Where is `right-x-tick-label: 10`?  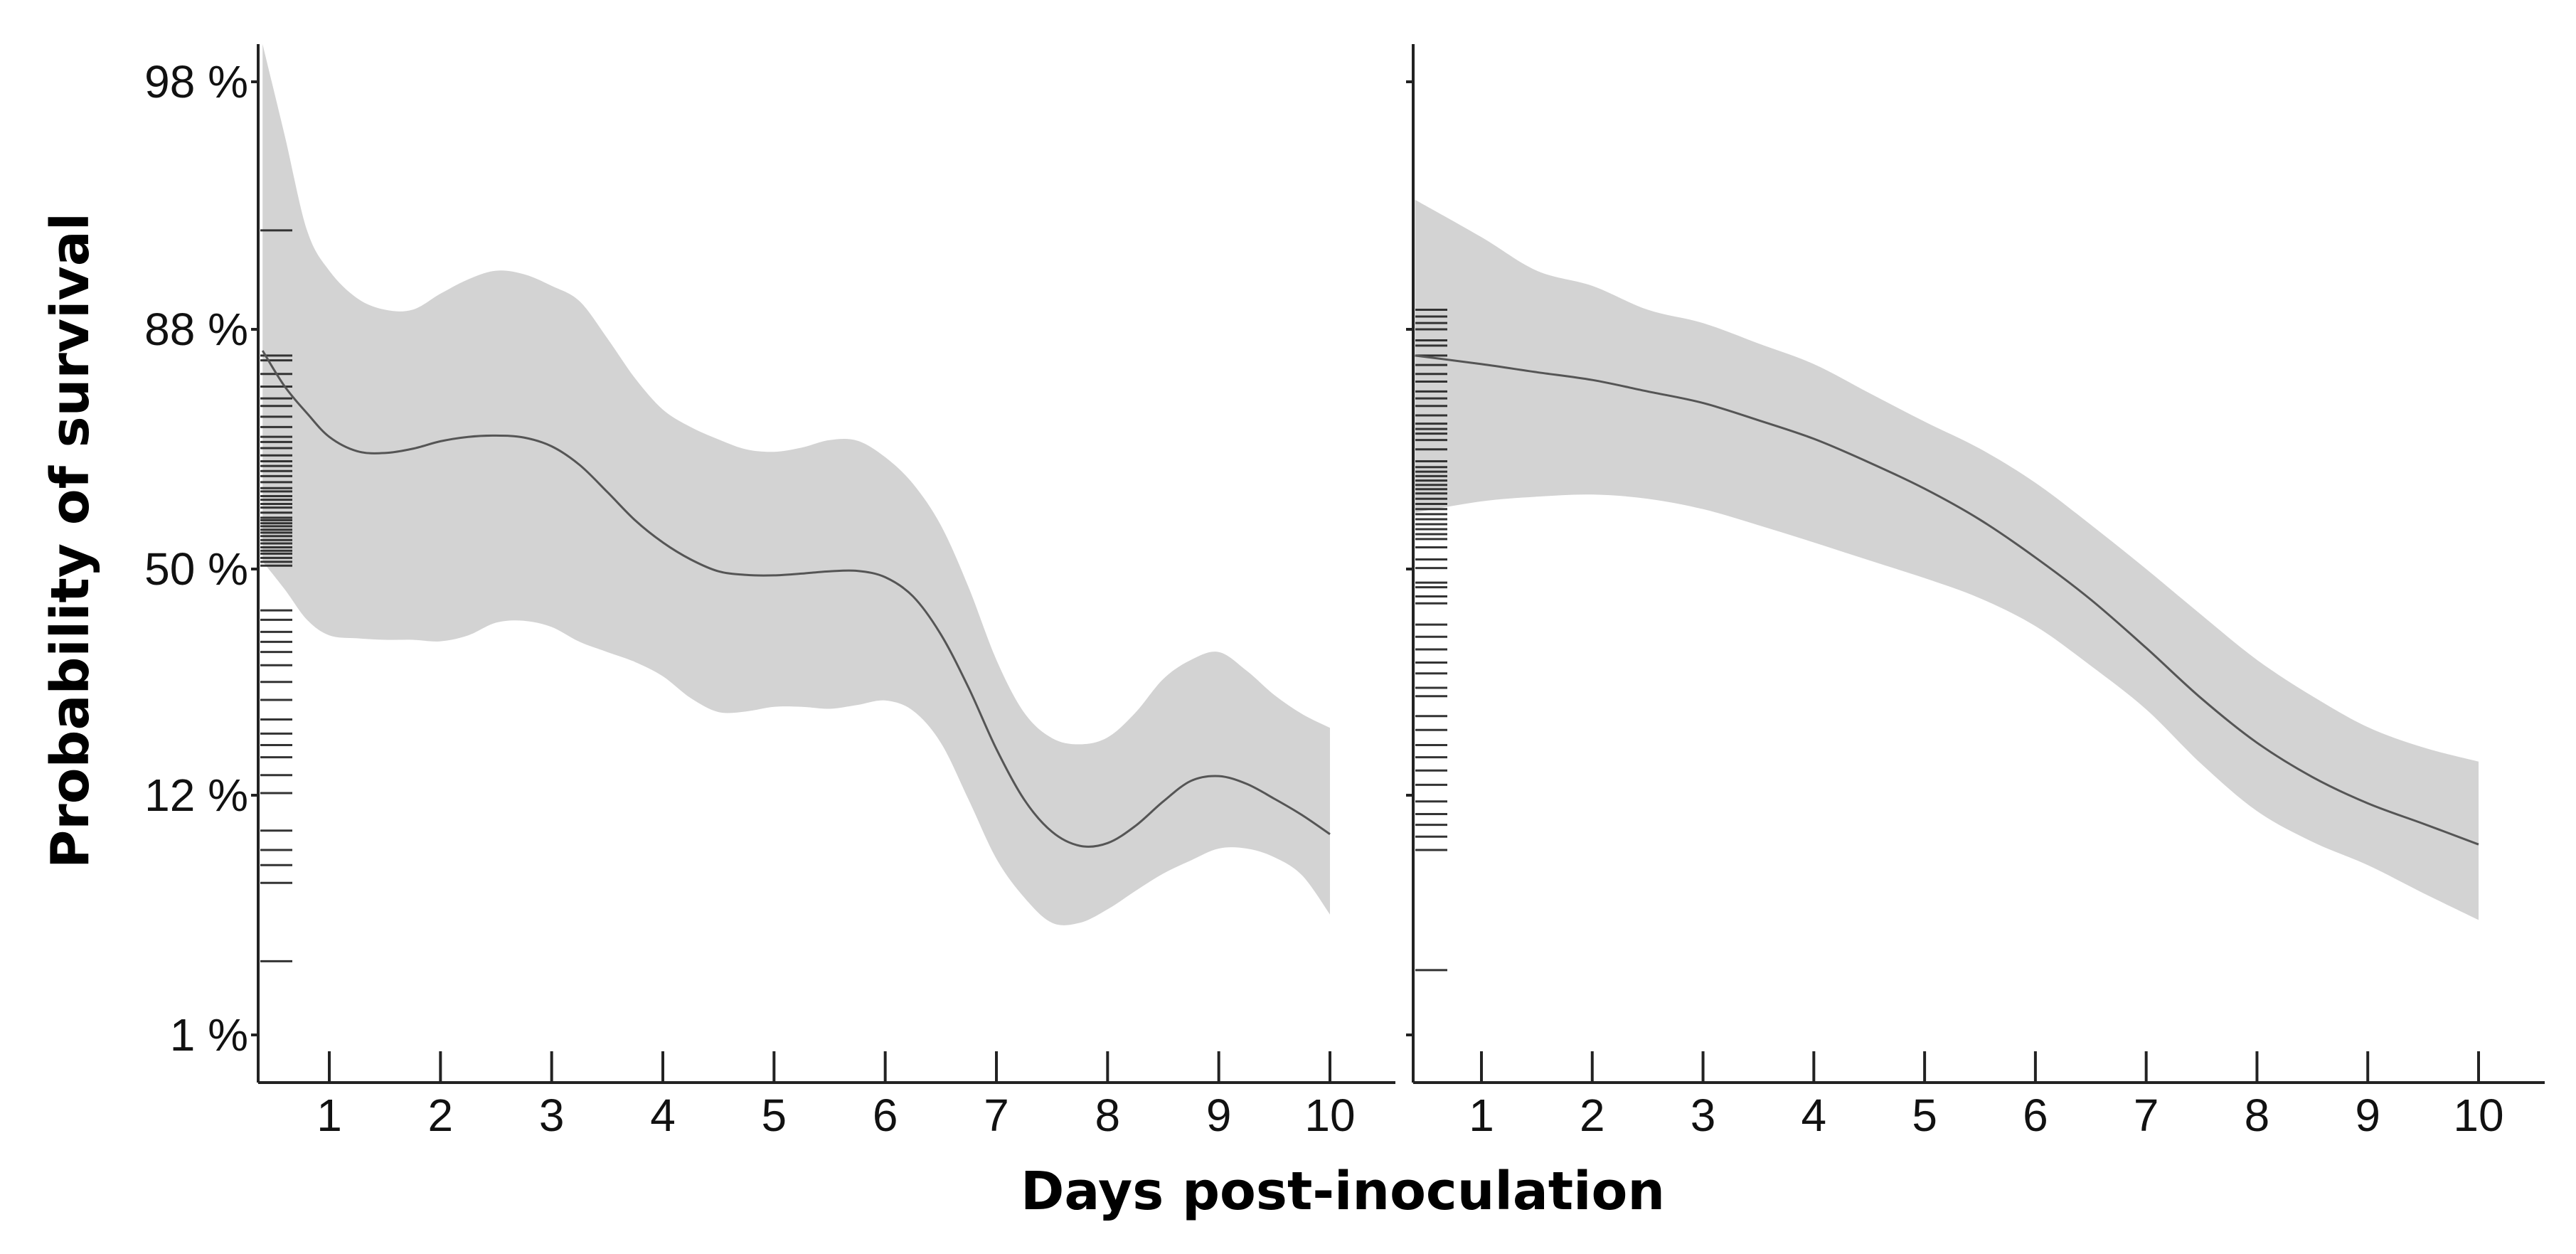
right-x-tick-label: 10 is located at coordinates (2478, 1115).